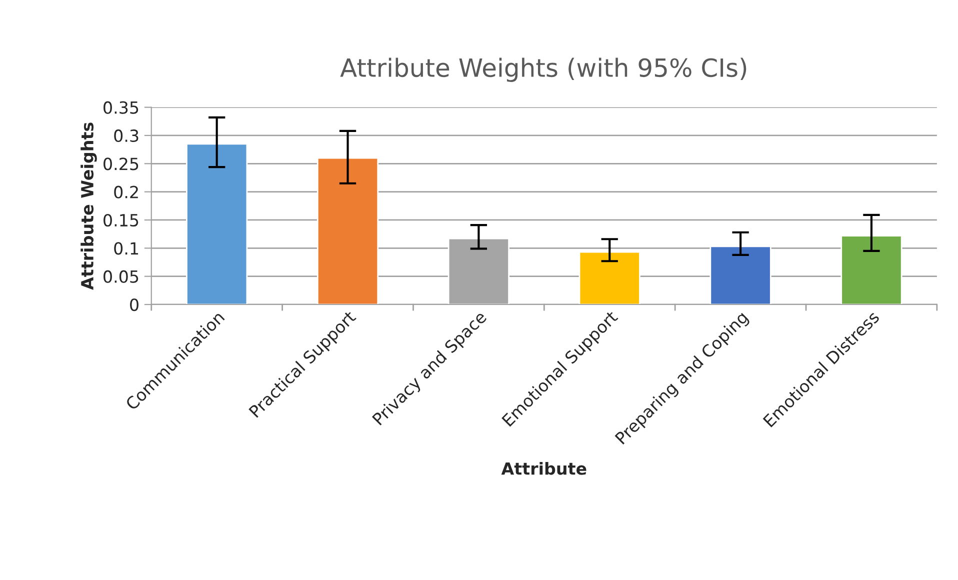  Describe the element at coordinates (134, 305) in the screenshot. I see `y-tick-label: 0` at that location.